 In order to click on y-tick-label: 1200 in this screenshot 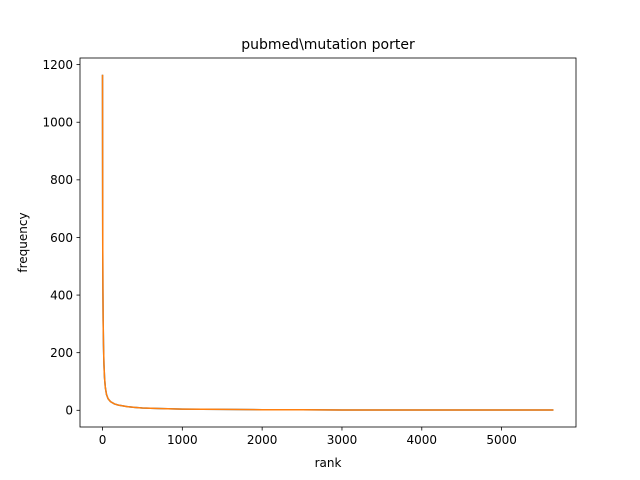, I will do `click(57, 65)`.